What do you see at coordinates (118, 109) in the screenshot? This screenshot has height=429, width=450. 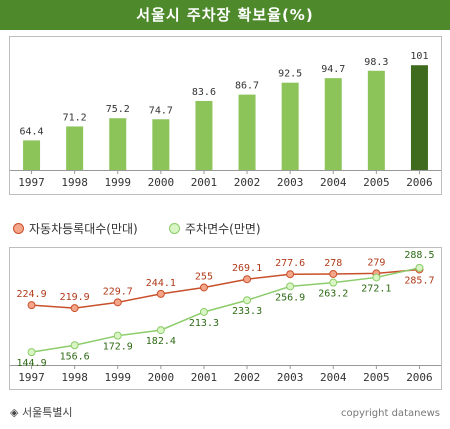 I see `bar-value-label: 75.2` at bounding box center [118, 109].